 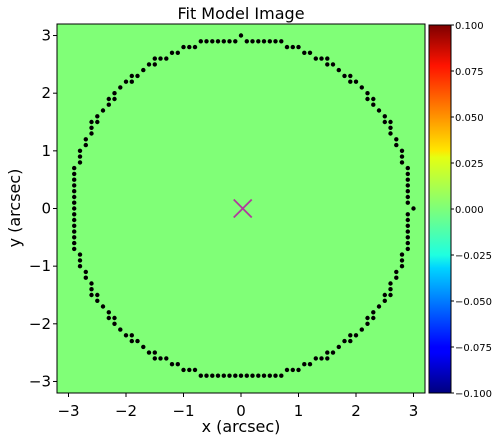 What do you see at coordinates (40, 324) in the screenshot?
I see `y-tick-label: −2` at bounding box center [40, 324].